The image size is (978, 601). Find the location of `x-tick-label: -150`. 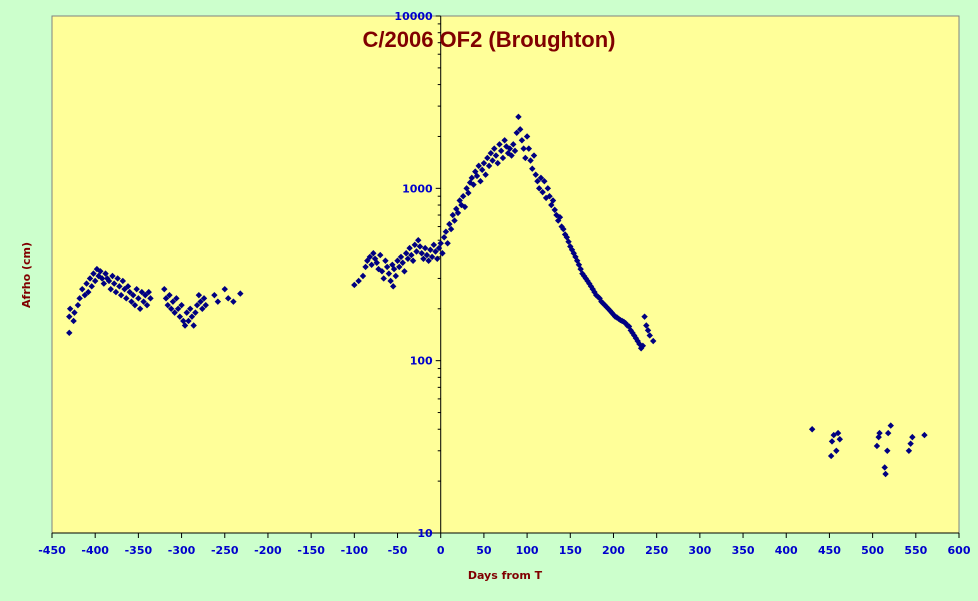

x-tick-label: -150 is located at coordinates (311, 550).